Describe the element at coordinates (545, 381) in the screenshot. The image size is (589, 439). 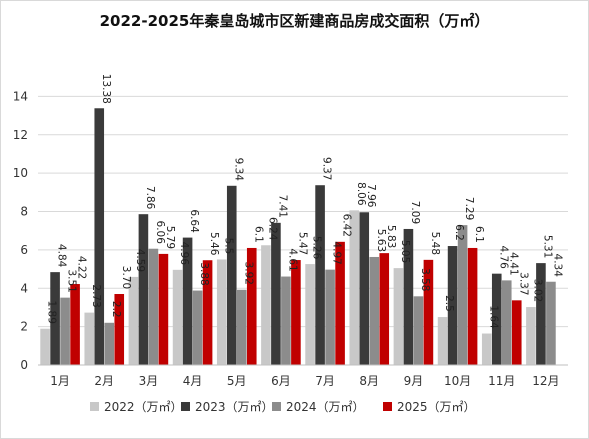
I see `x-tick-label: 12月` at that location.